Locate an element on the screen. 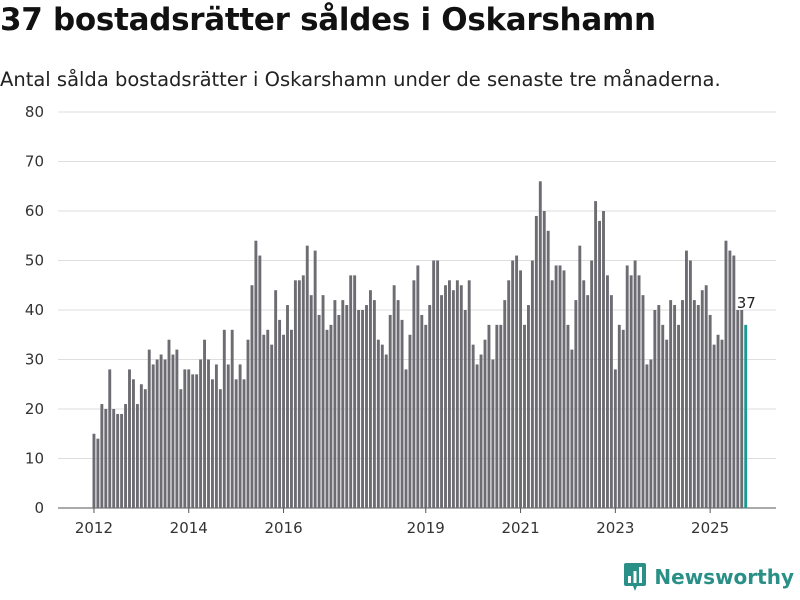  y-tick-label: 80 is located at coordinates (34, 112).